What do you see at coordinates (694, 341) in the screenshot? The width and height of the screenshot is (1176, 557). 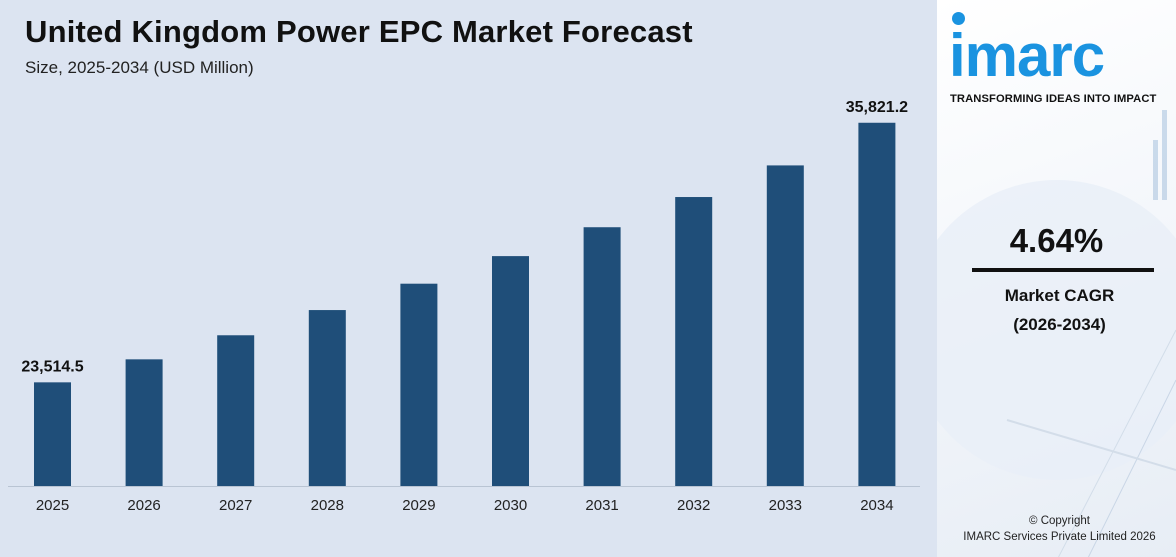 I see `bar-2032` at bounding box center [694, 341].